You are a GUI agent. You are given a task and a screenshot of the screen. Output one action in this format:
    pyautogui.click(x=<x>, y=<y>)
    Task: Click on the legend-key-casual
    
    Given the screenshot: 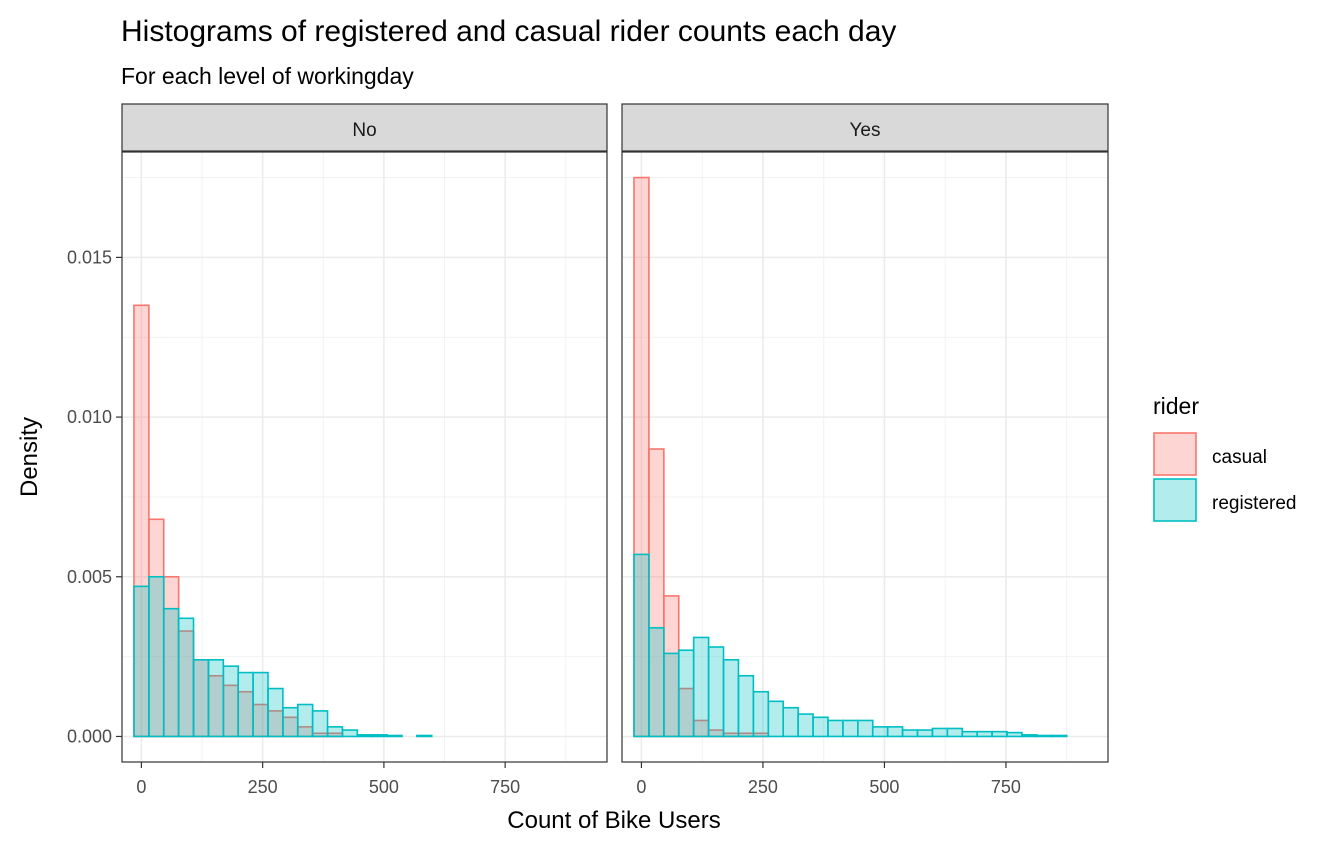 What is the action you would take?
    pyautogui.click(x=1175, y=454)
    